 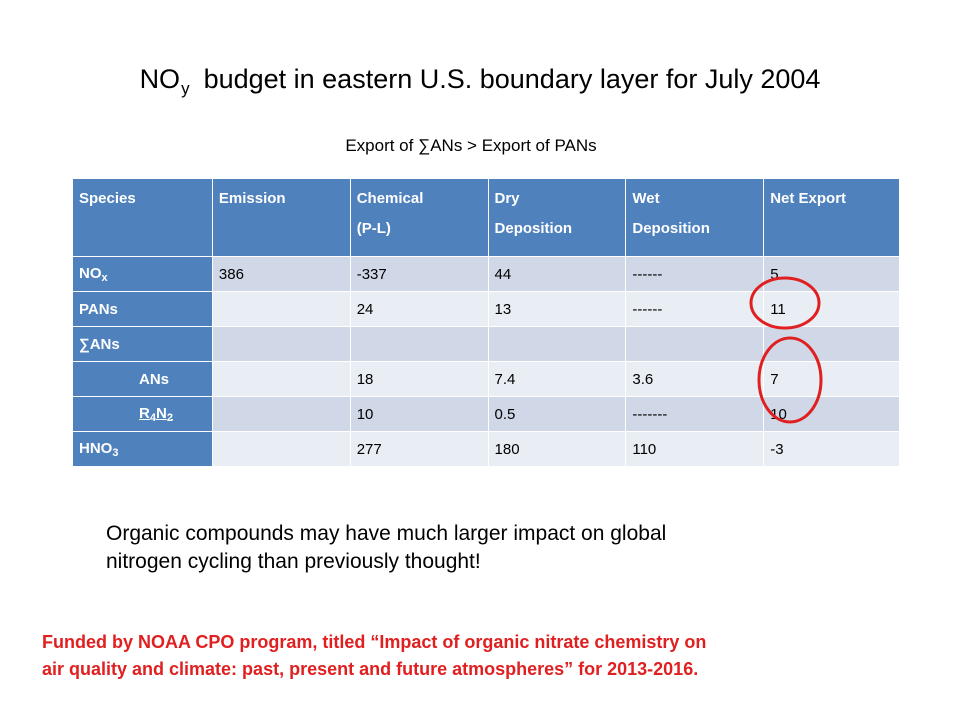 I want to click on chemical-cell: 18, so click(x=419, y=379).